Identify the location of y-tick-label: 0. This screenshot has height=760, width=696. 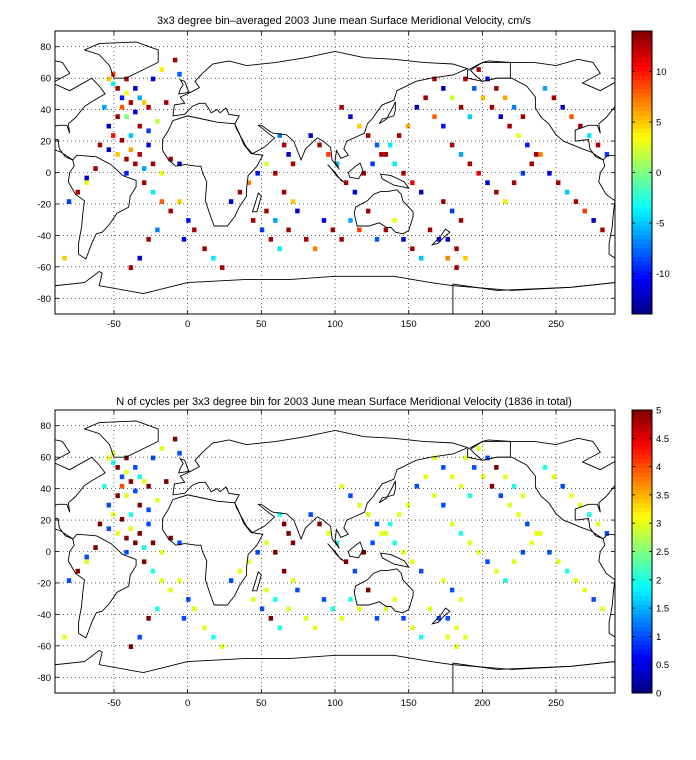
(48, 552).